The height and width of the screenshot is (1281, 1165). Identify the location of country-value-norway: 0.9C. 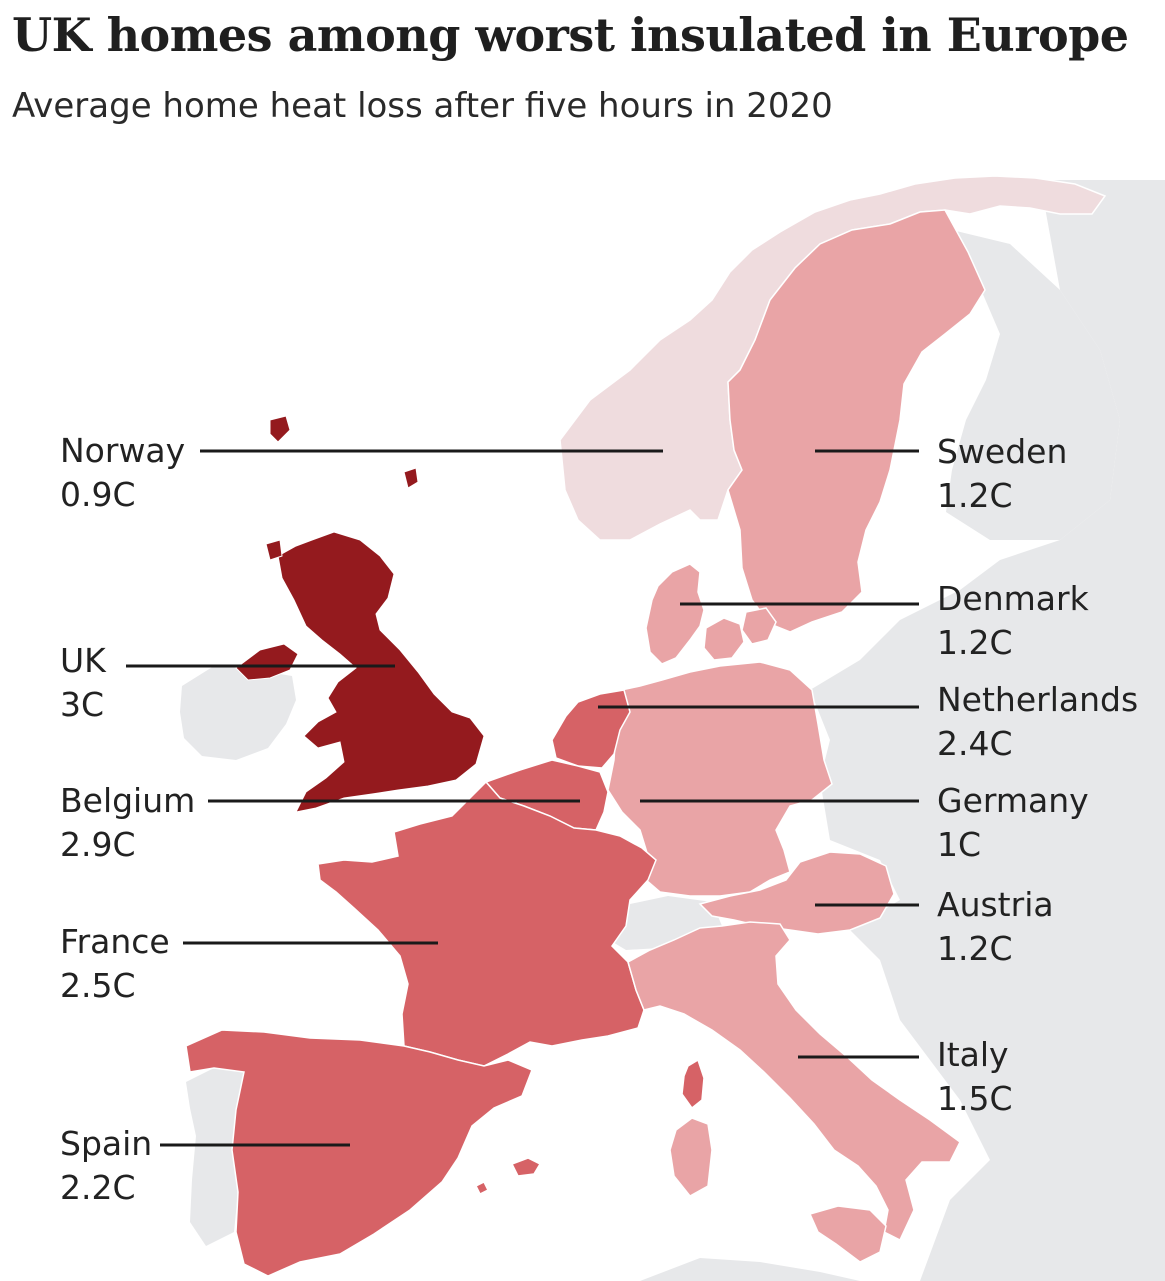
(98, 494).